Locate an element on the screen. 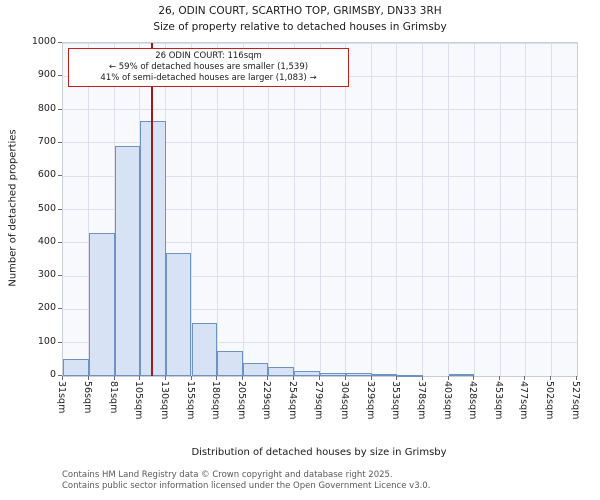  x-tick-label: 229sqm is located at coordinates (267, 400).